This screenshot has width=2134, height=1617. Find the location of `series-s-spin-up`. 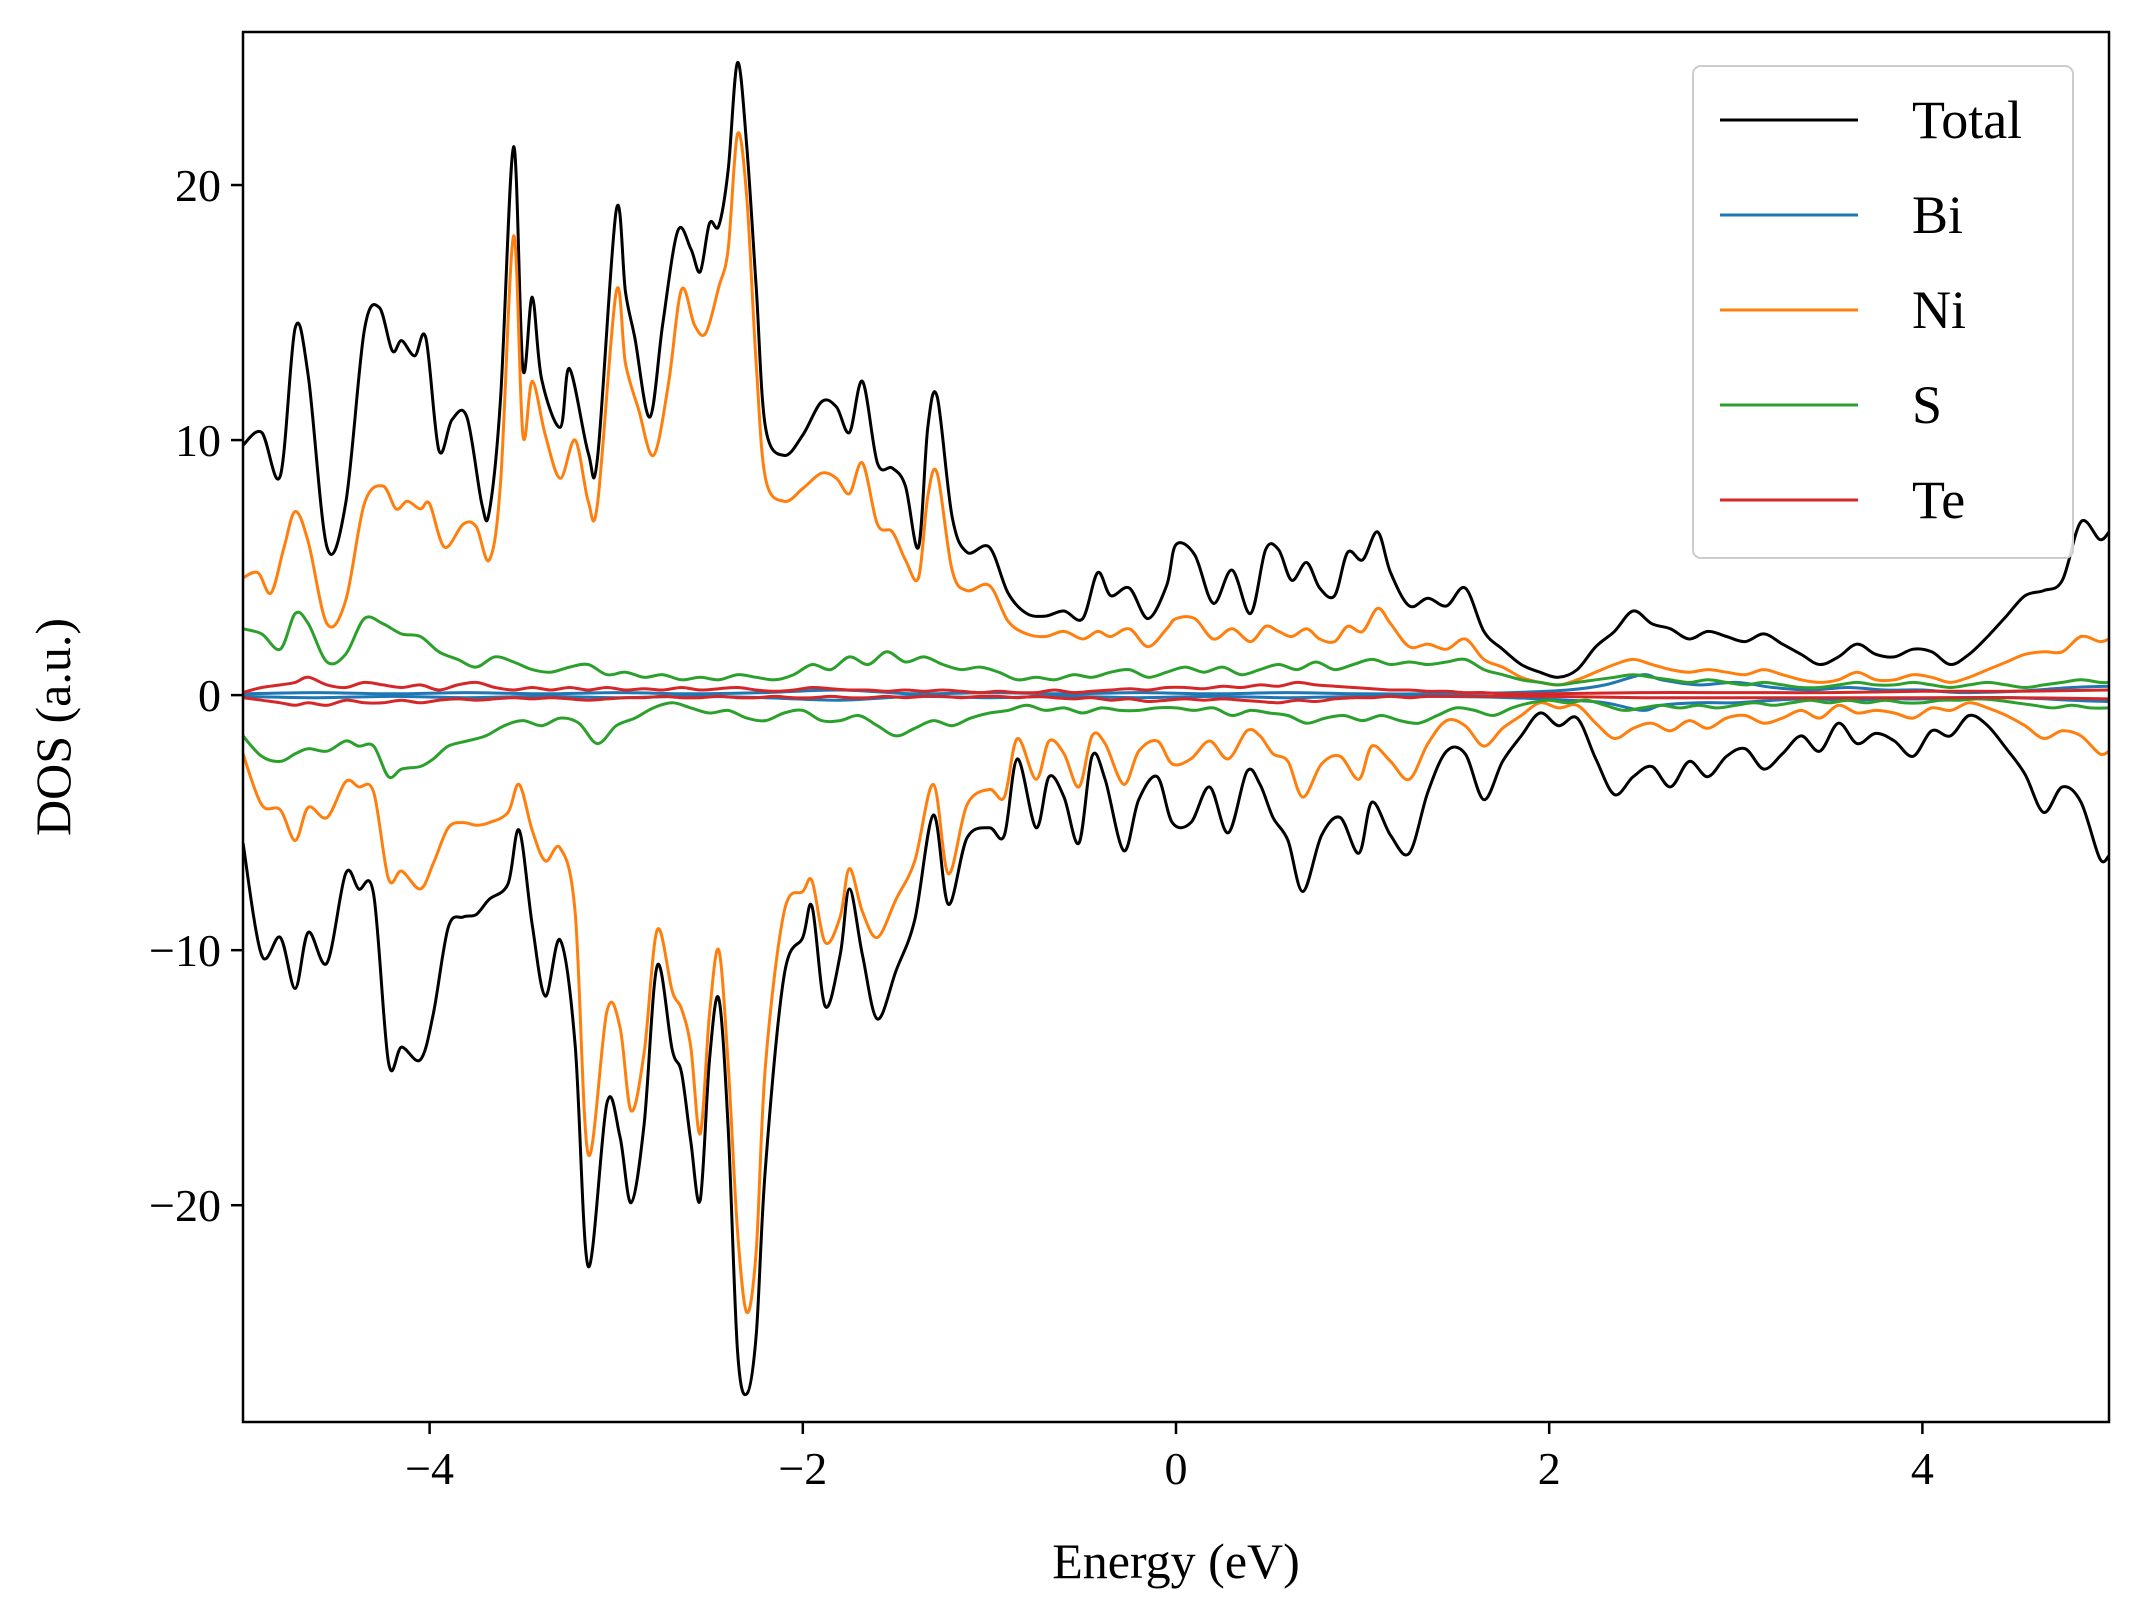

series-s-spin-up is located at coordinates (1176, 650).